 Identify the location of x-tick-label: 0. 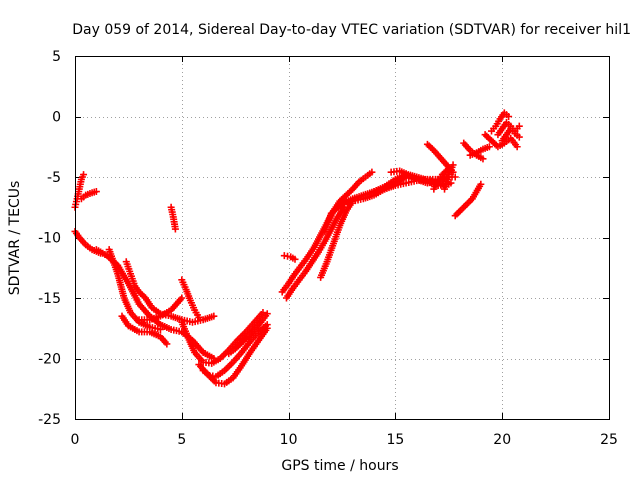
(75, 440).